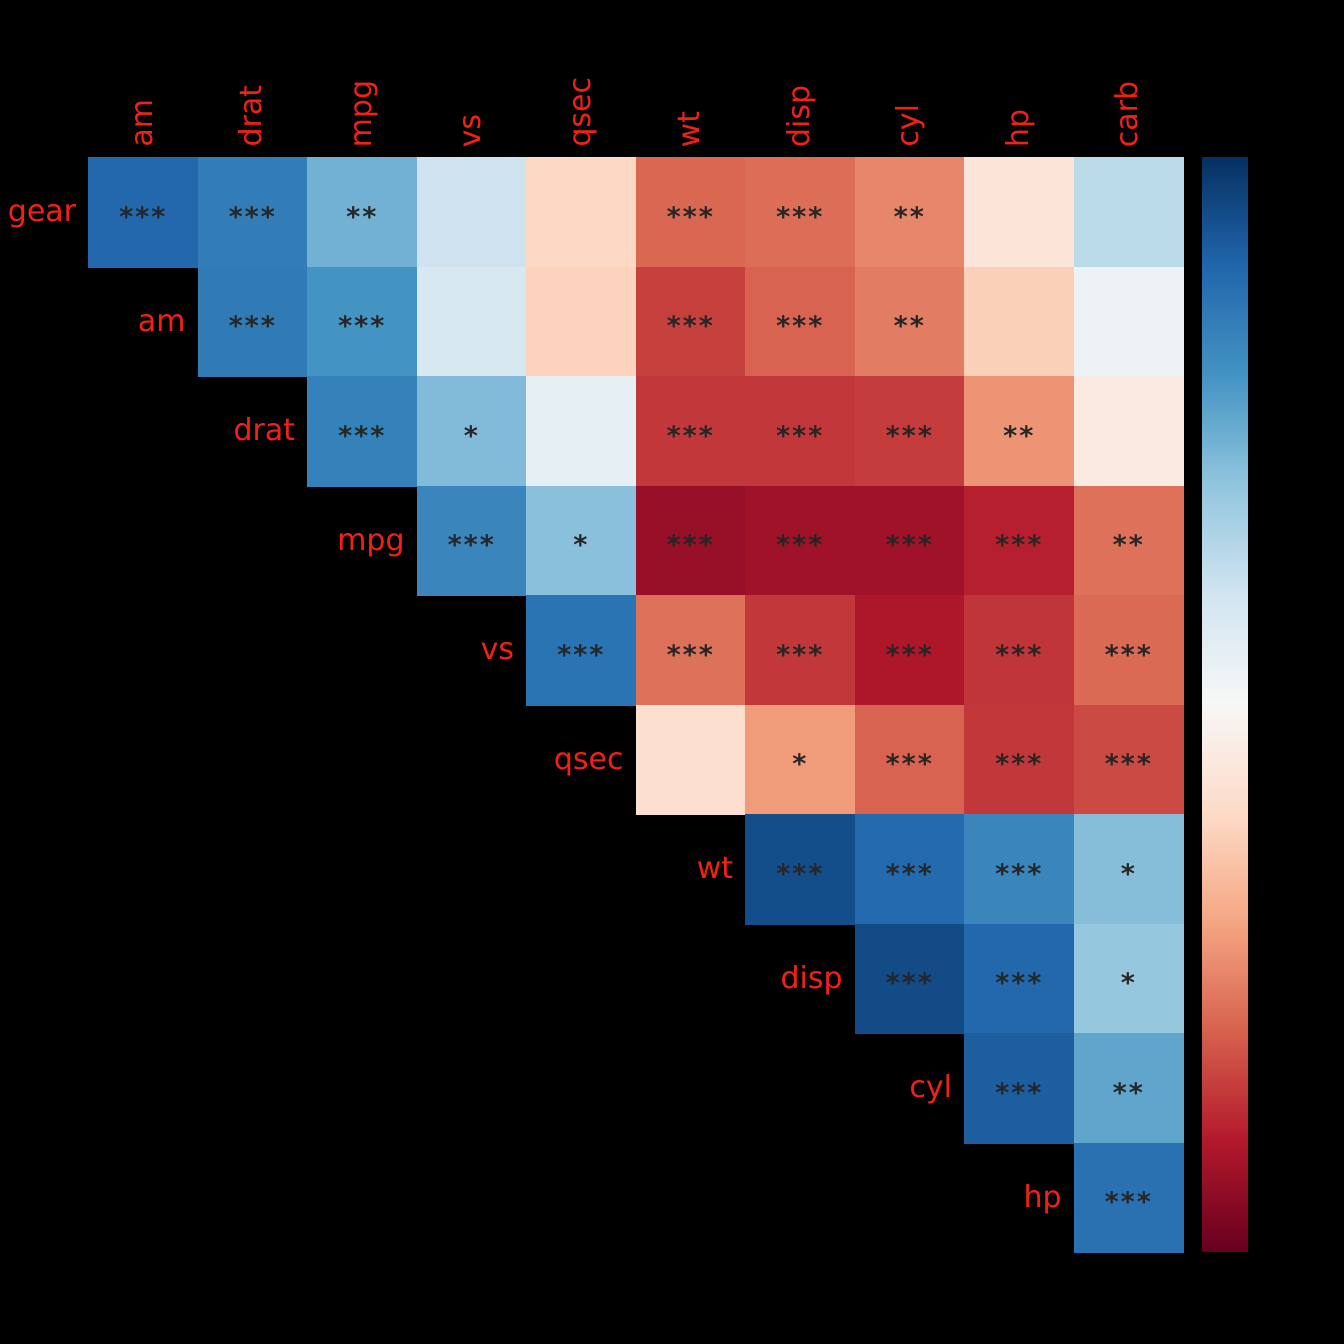 Image resolution: width=1344 pixels, height=1344 pixels. Describe the element at coordinates (1129, 75) in the screenshot. I see `column-label-carb: carb` at that location.